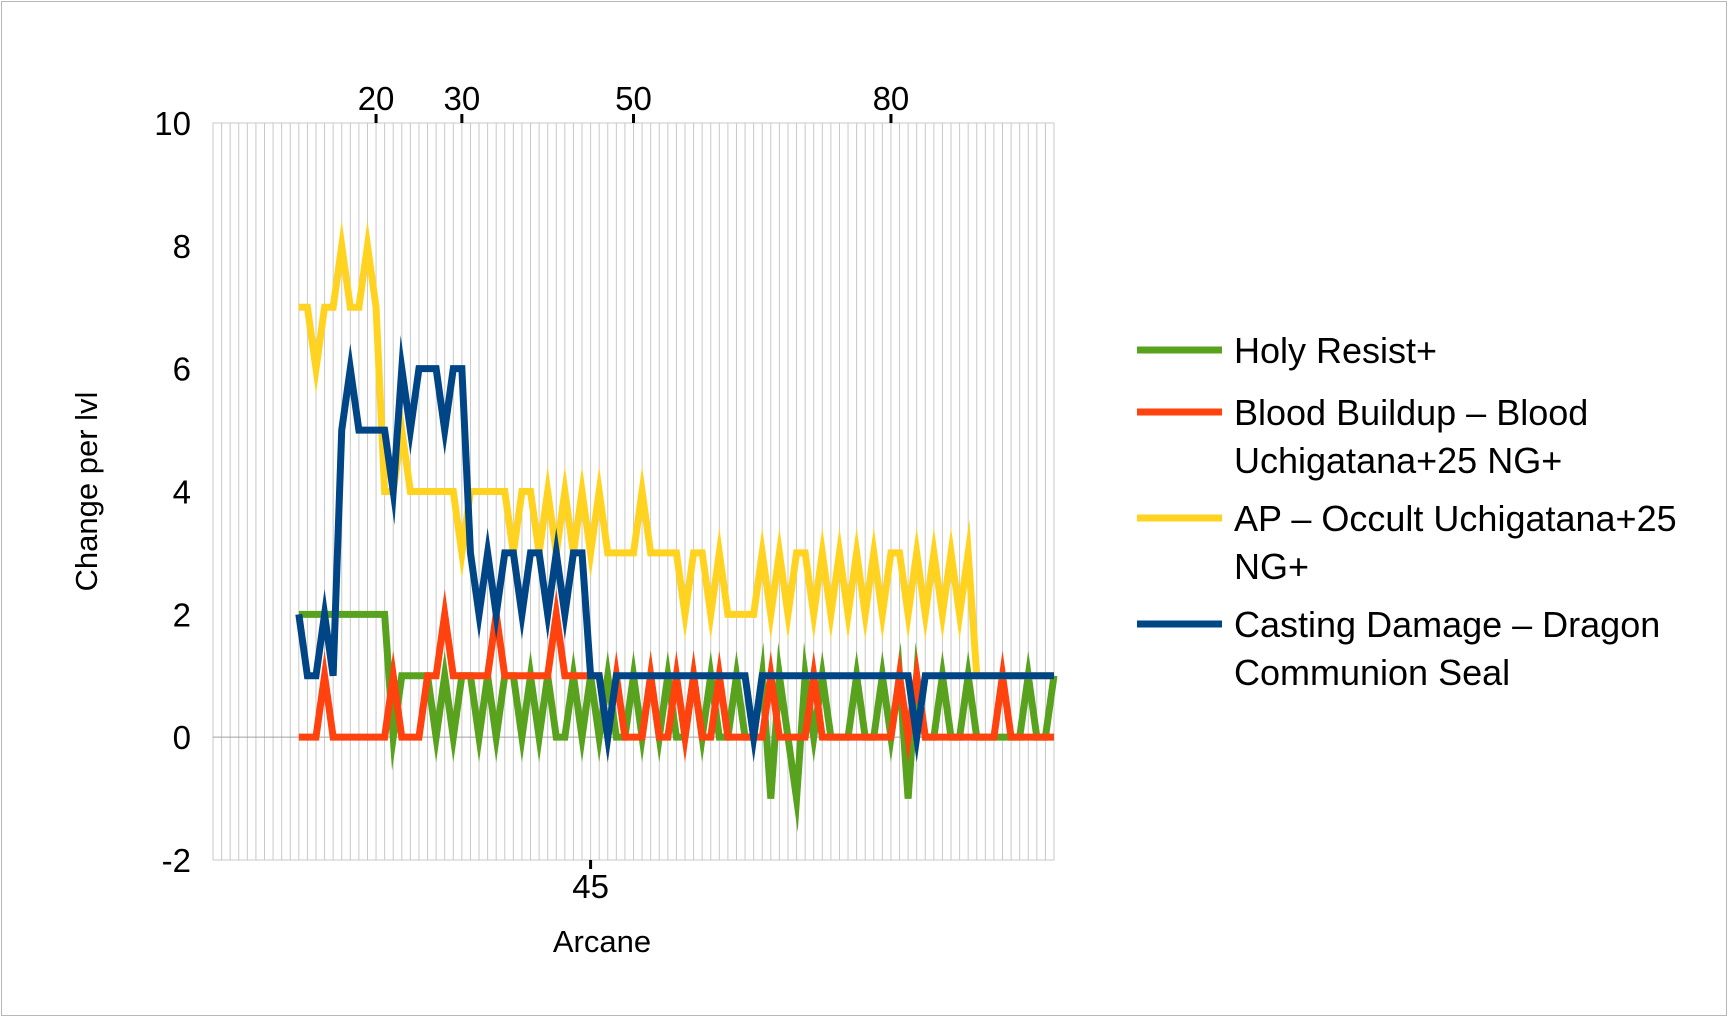 The height and width of the screenshot is (1022, 1730). What do you see at coordinates (602, 941) in the screenshot?
I see `x-axis-title: Arcane` at bounding box center [602, 941].